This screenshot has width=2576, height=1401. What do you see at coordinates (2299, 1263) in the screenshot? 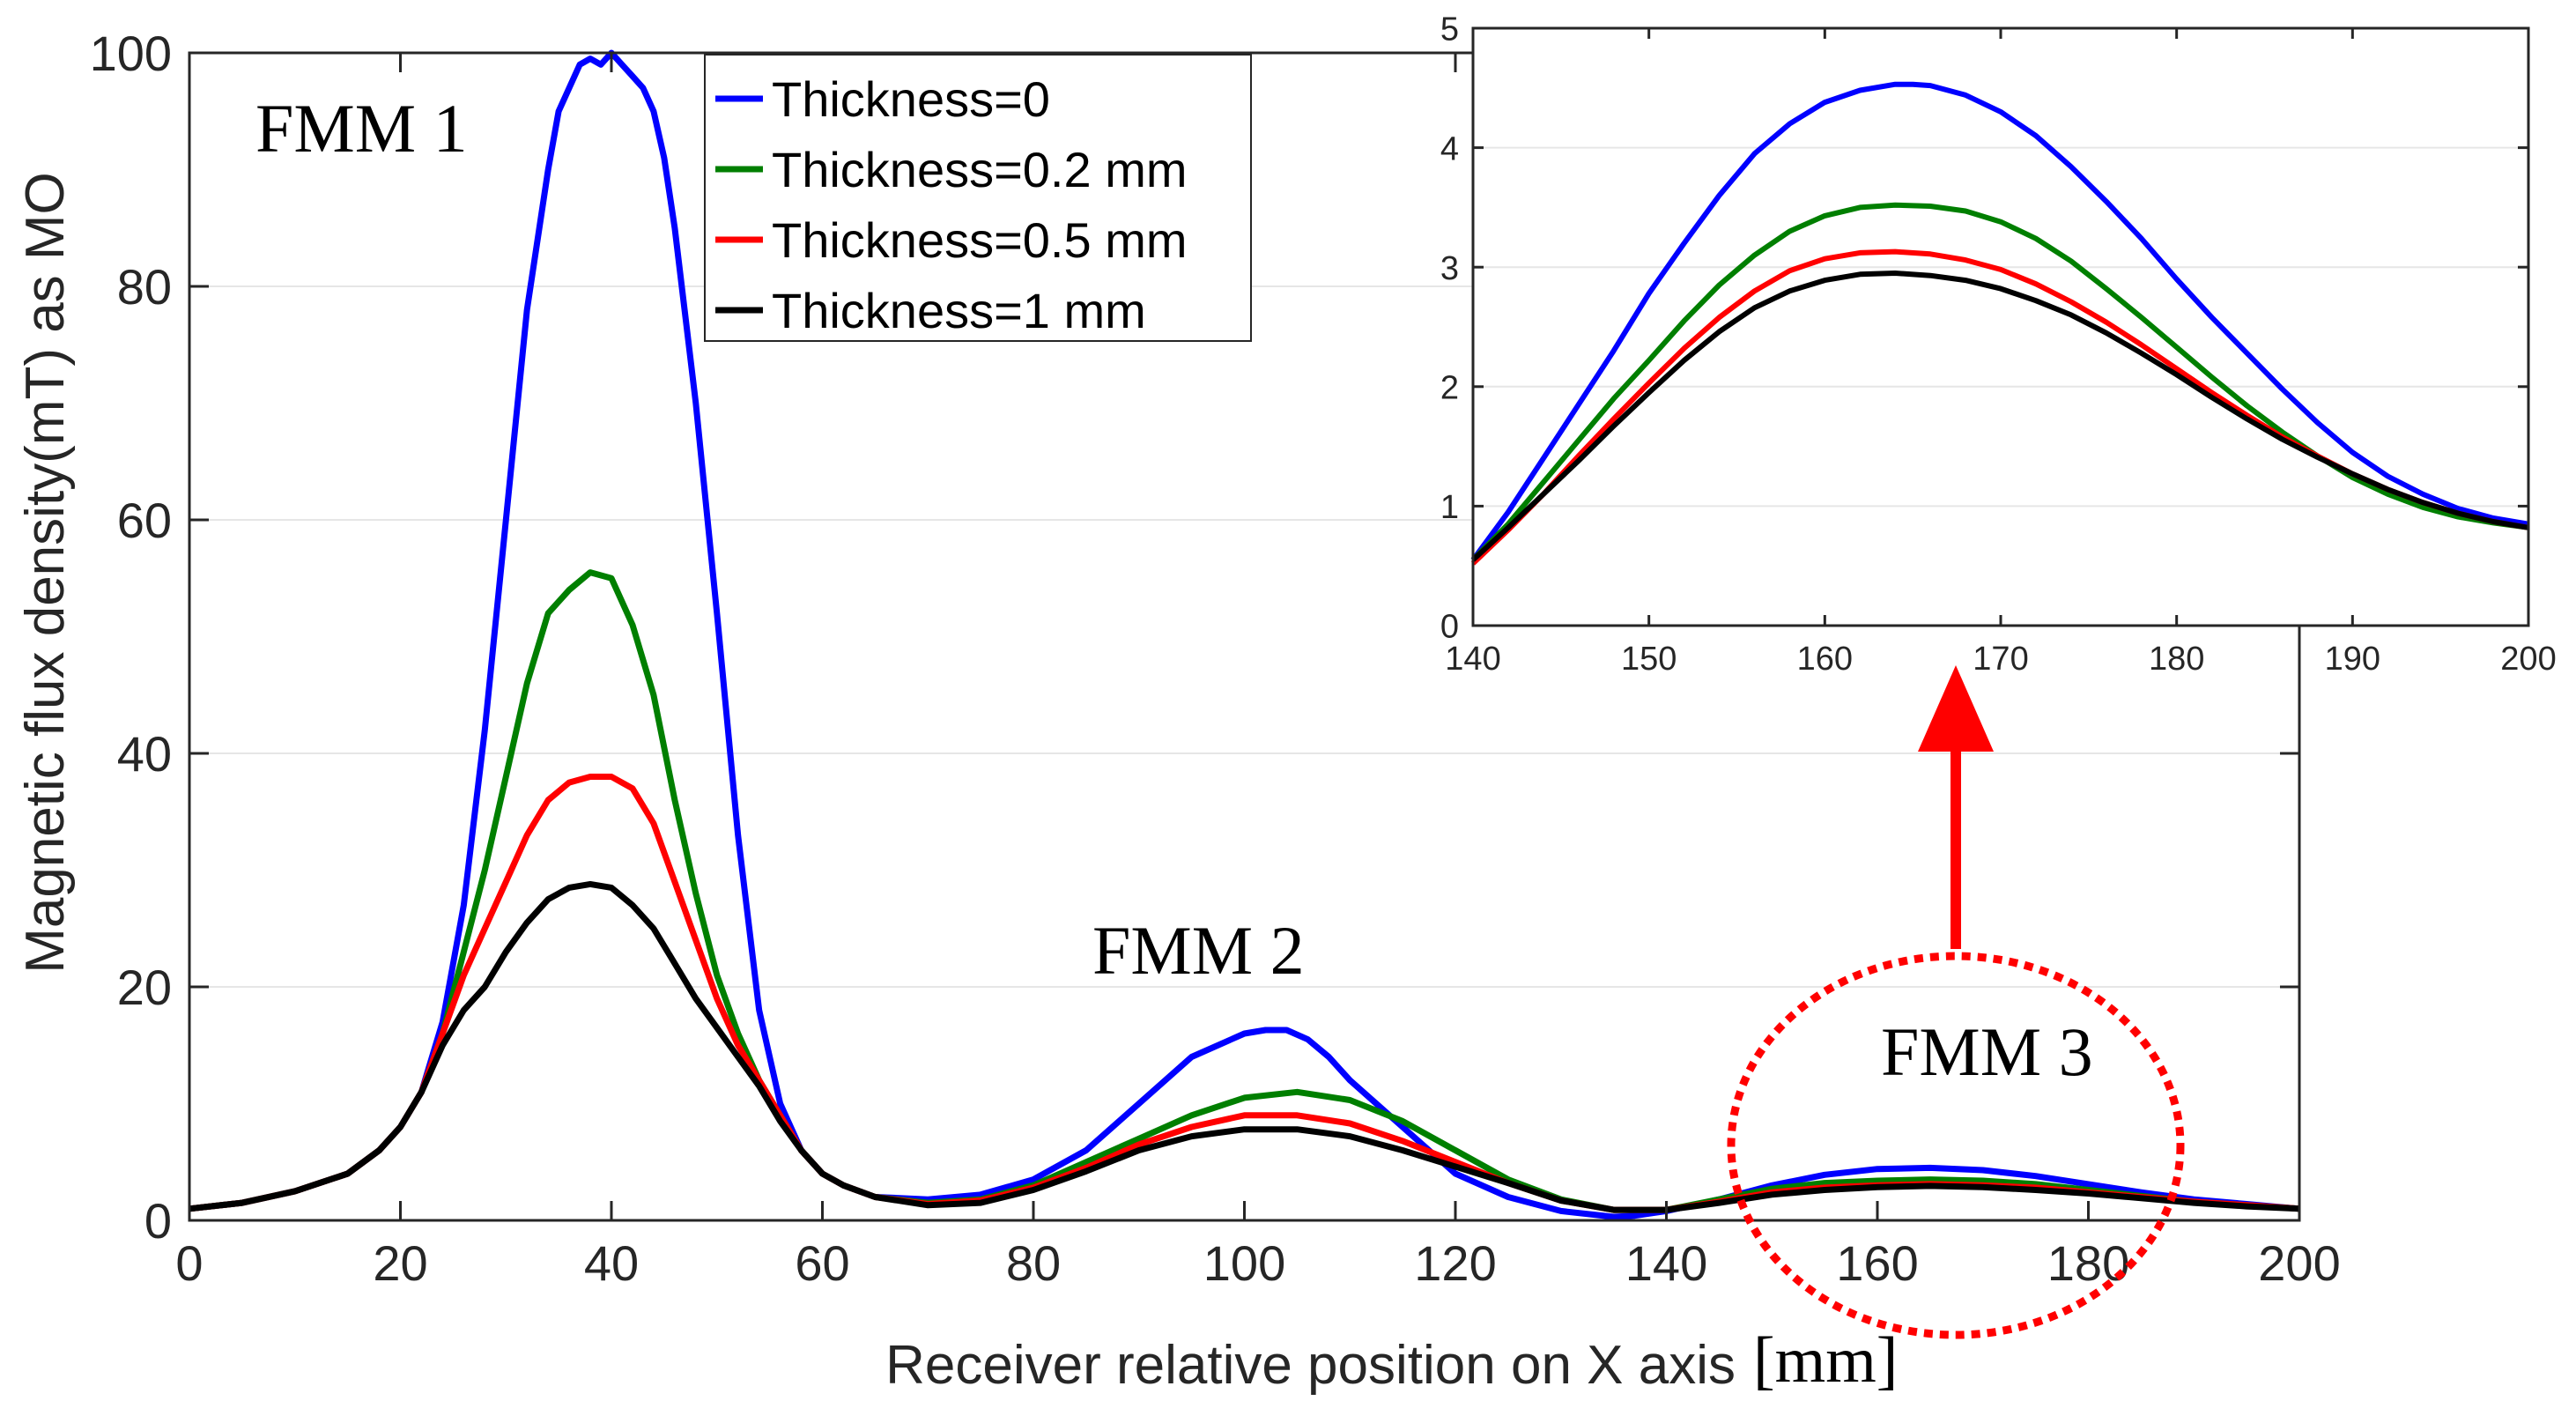
I see `main-x-tick-label: 200` at bounding box center [2299, 1263].